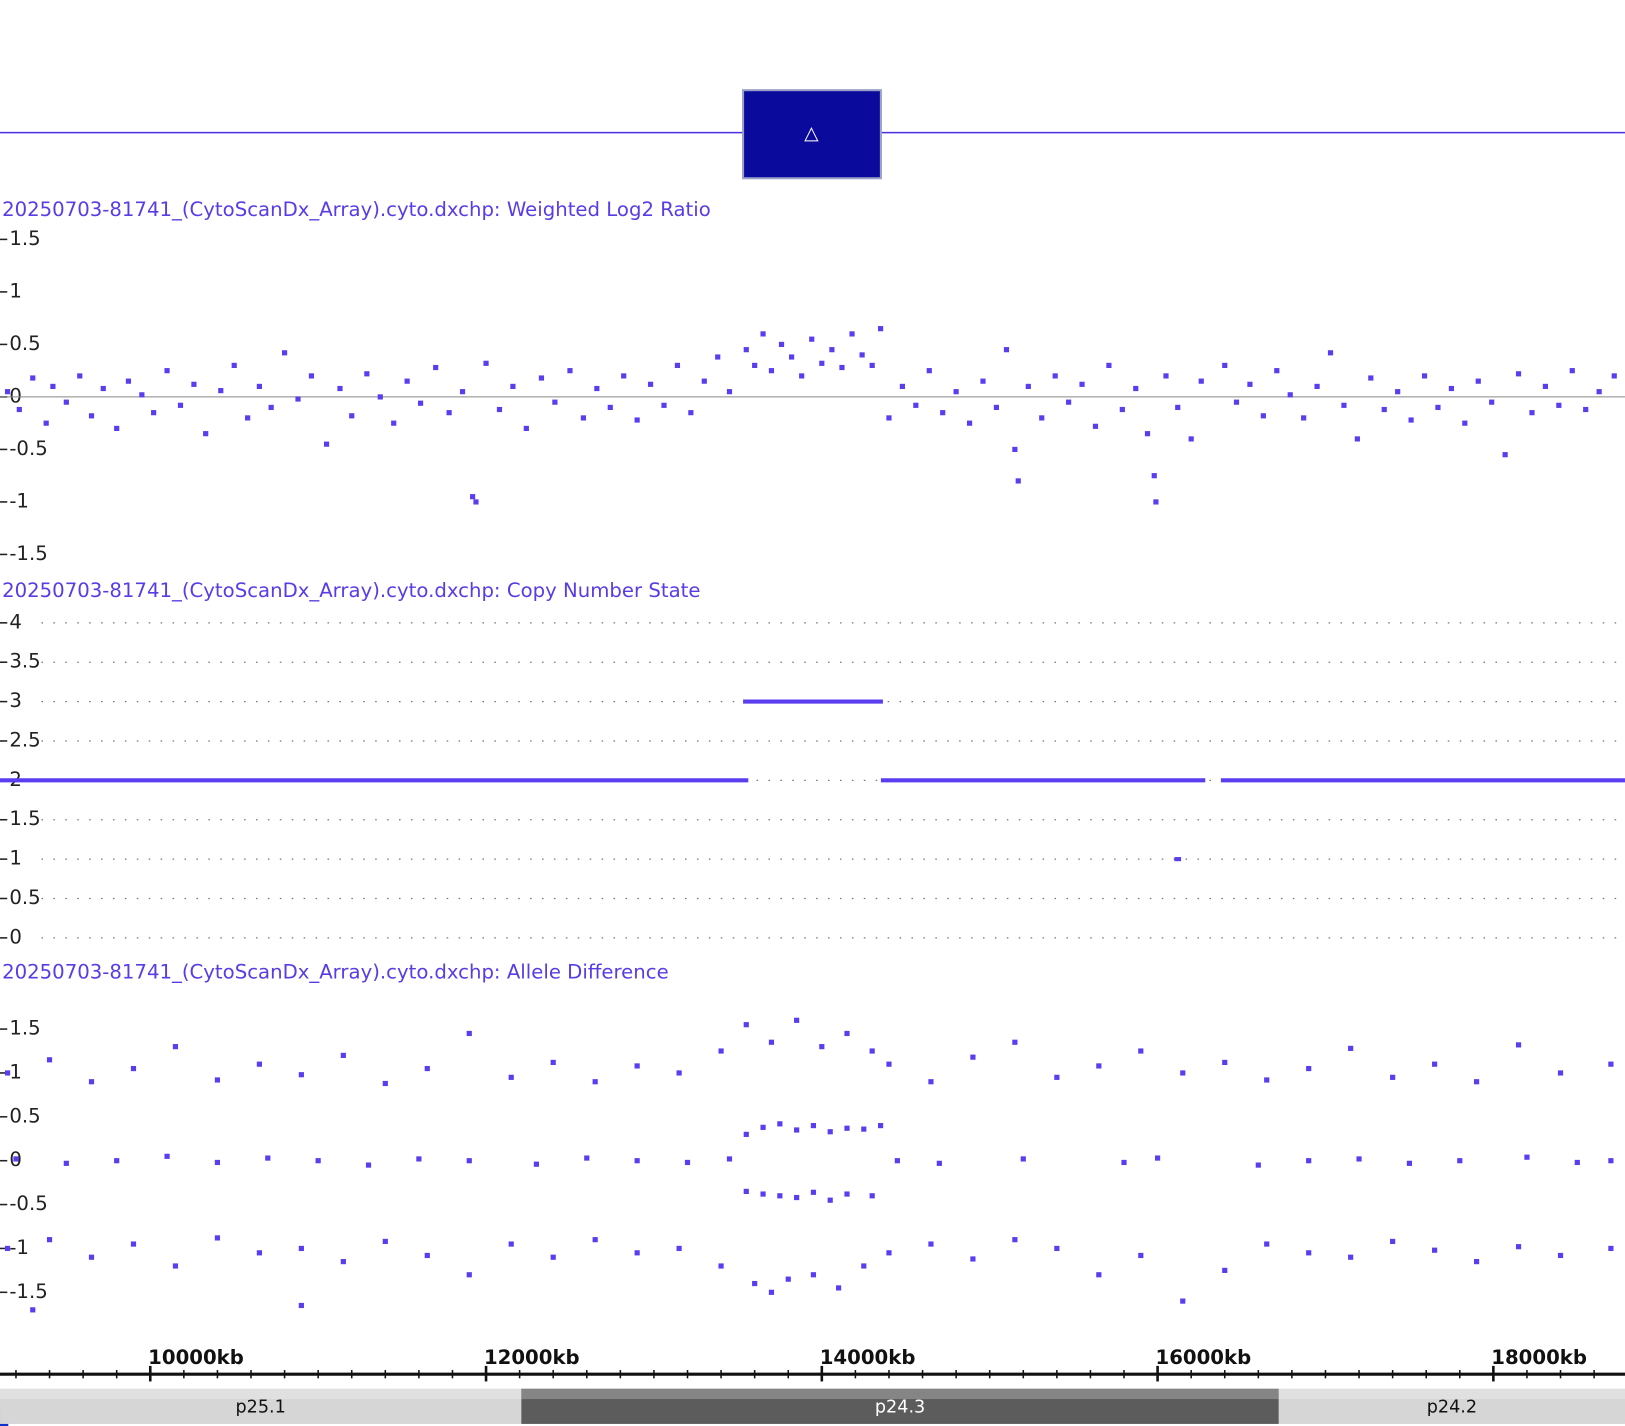 The width and height of the screenshot is (1625, 1426). What do you see at coordinates (1539, 1357) in the screenshot?
I see `x-tick-label: 18000kb` at bounding box center [1539, 1357].